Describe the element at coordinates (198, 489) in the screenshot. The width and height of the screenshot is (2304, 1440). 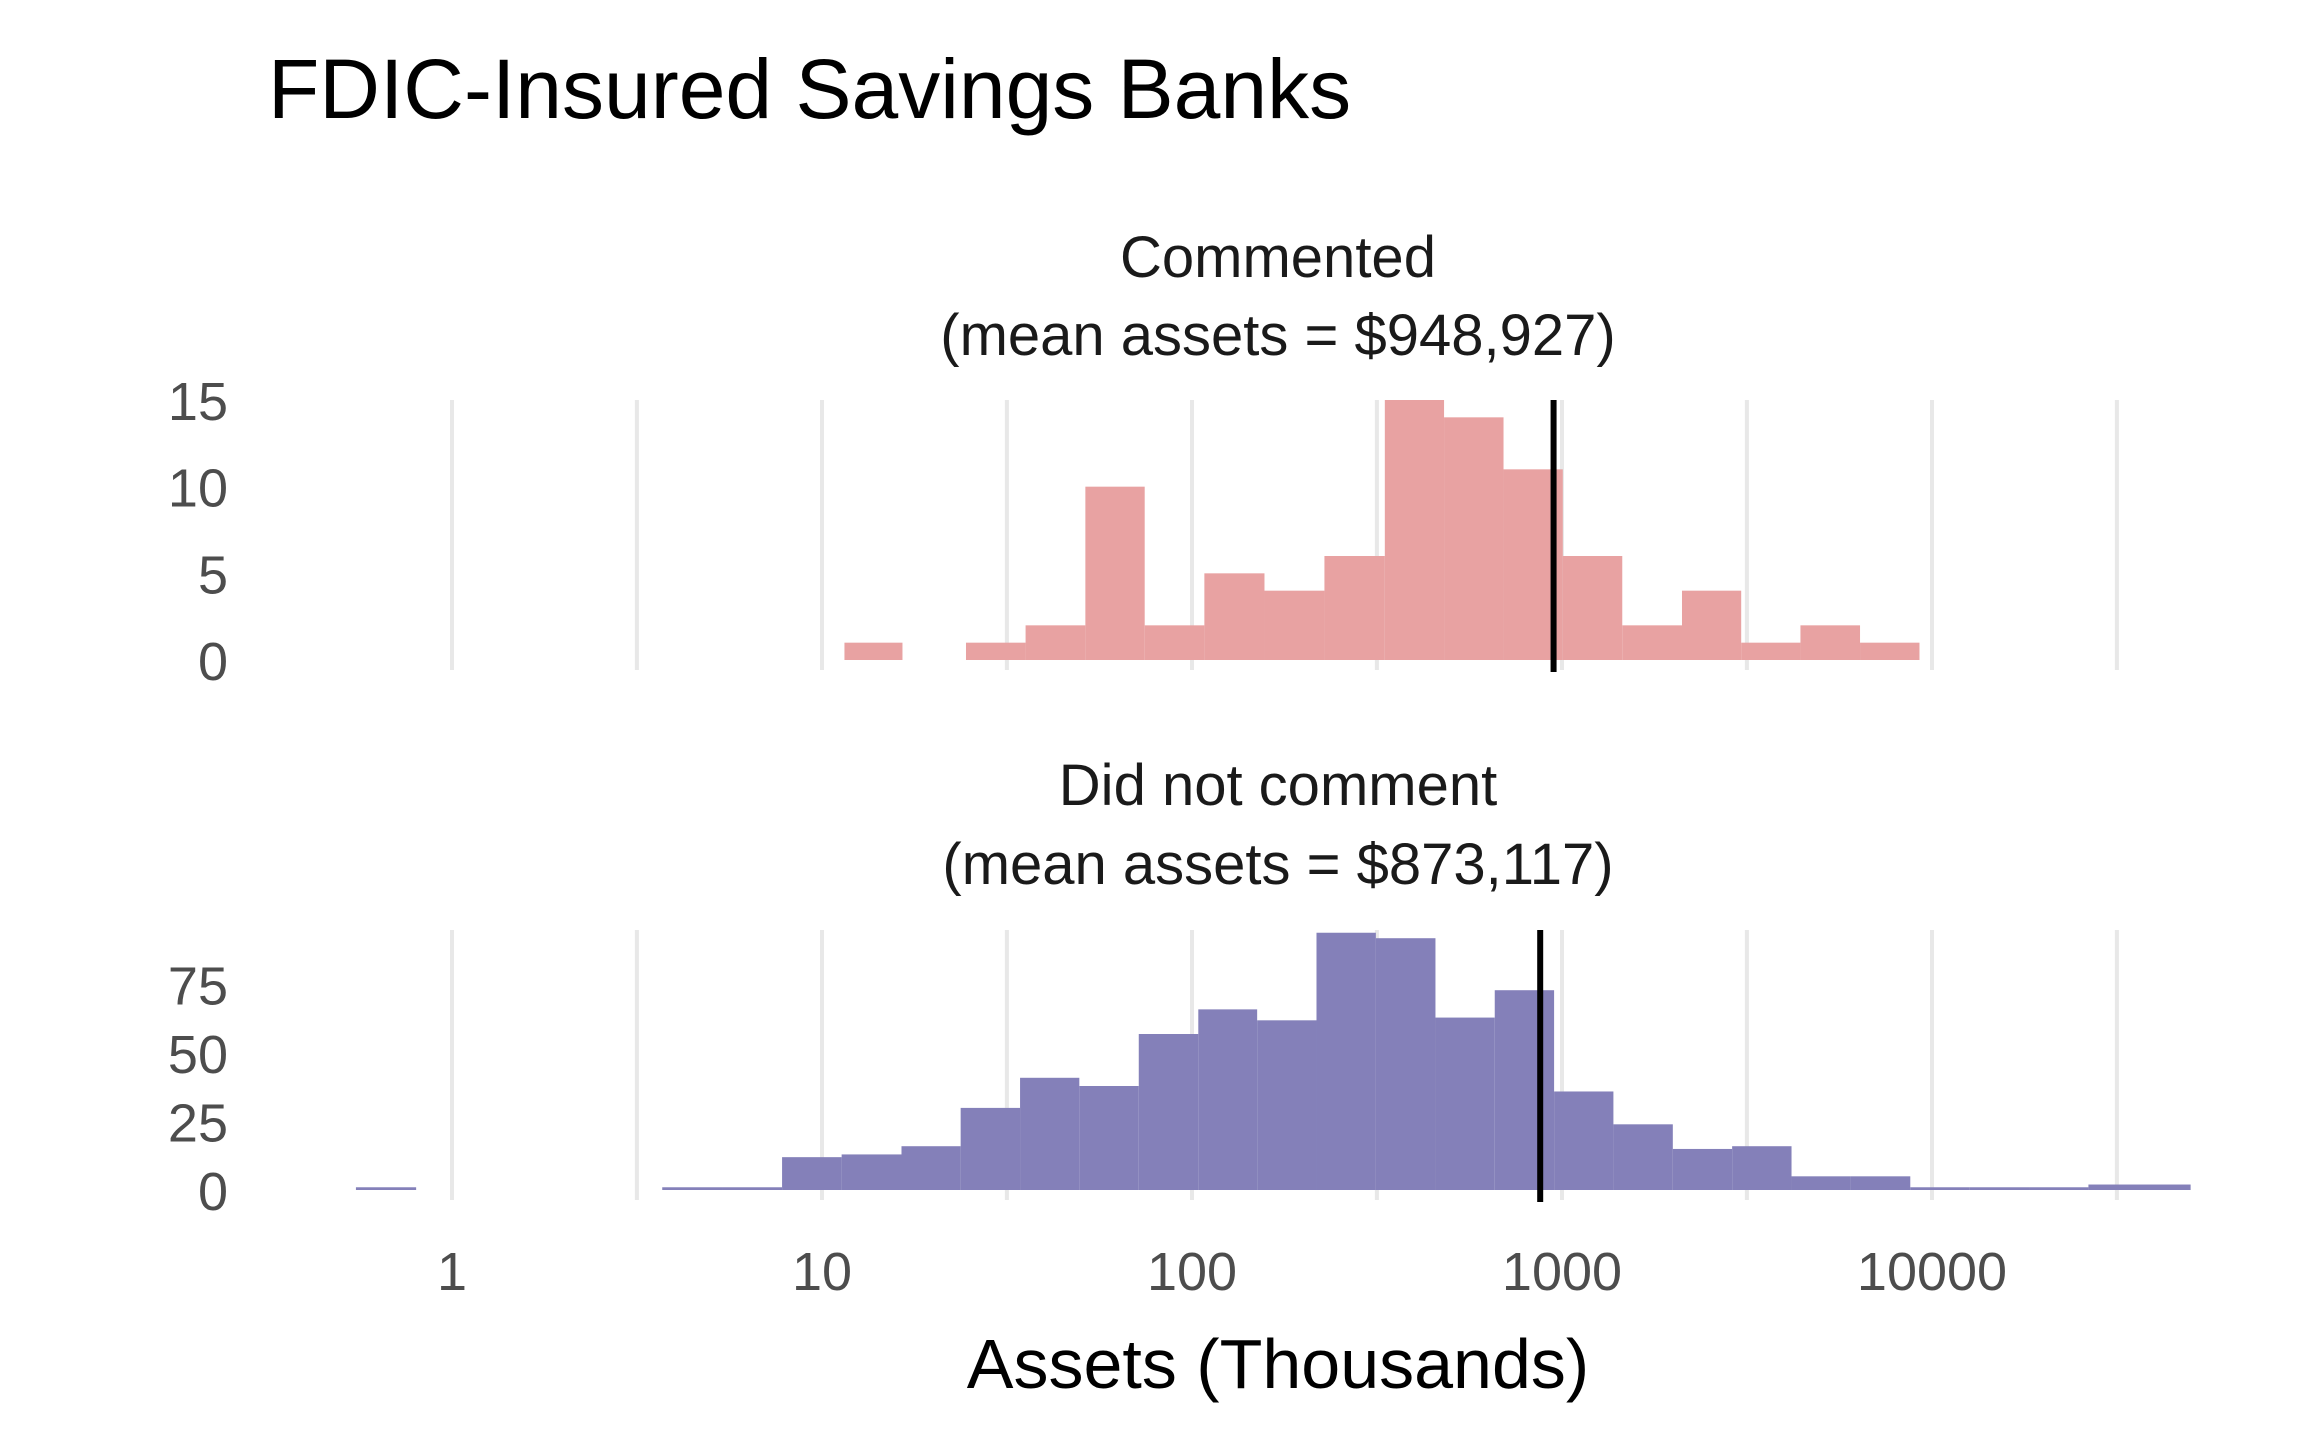
I see `y-tick-label: 10` at that location.